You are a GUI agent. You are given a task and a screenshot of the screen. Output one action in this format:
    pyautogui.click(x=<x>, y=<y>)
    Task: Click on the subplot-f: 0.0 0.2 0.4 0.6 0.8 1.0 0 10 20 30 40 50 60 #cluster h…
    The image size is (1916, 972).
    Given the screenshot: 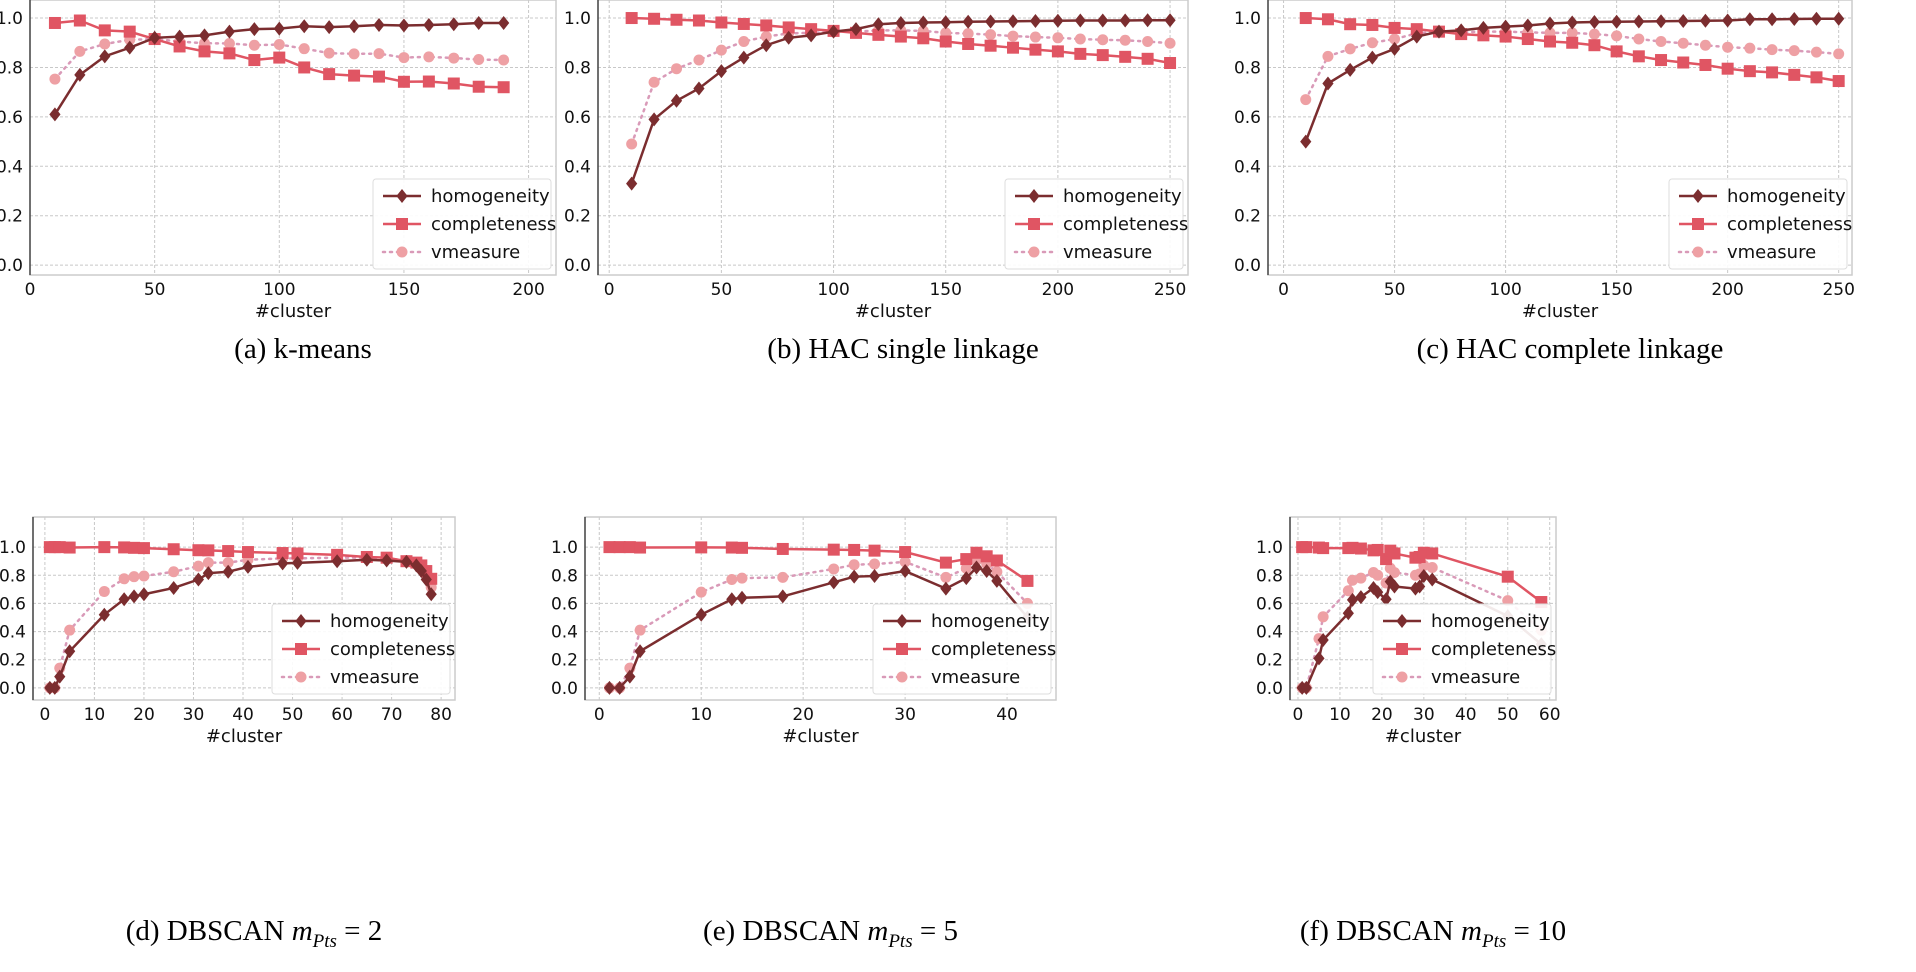 What is the action you would take?
    pyautogui.click(x=1408, y=631)
    